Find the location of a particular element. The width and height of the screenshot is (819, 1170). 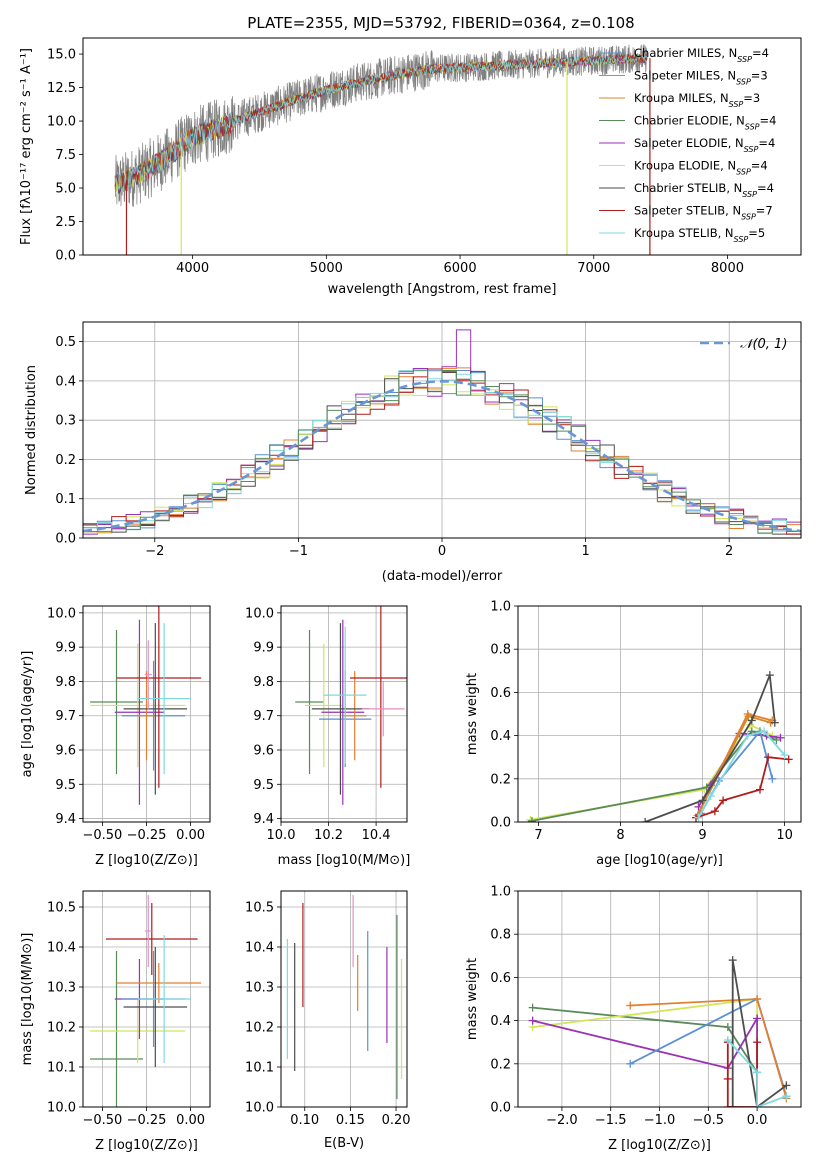

x-tick-label: −1.0 is located at coordinates (660, 1120).